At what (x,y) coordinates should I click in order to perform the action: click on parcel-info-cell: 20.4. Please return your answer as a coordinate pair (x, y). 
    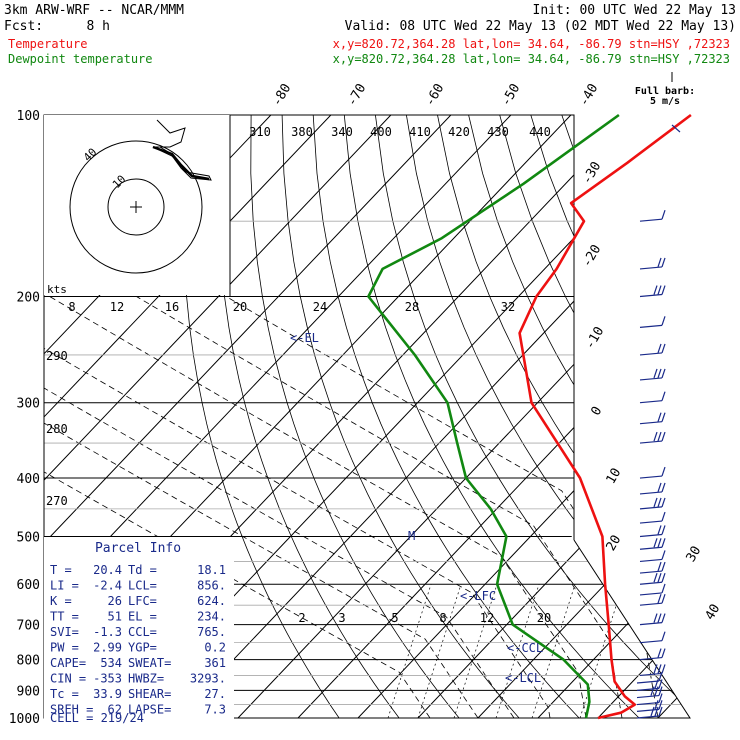
    Looking at the image, I should click on (107, 570).